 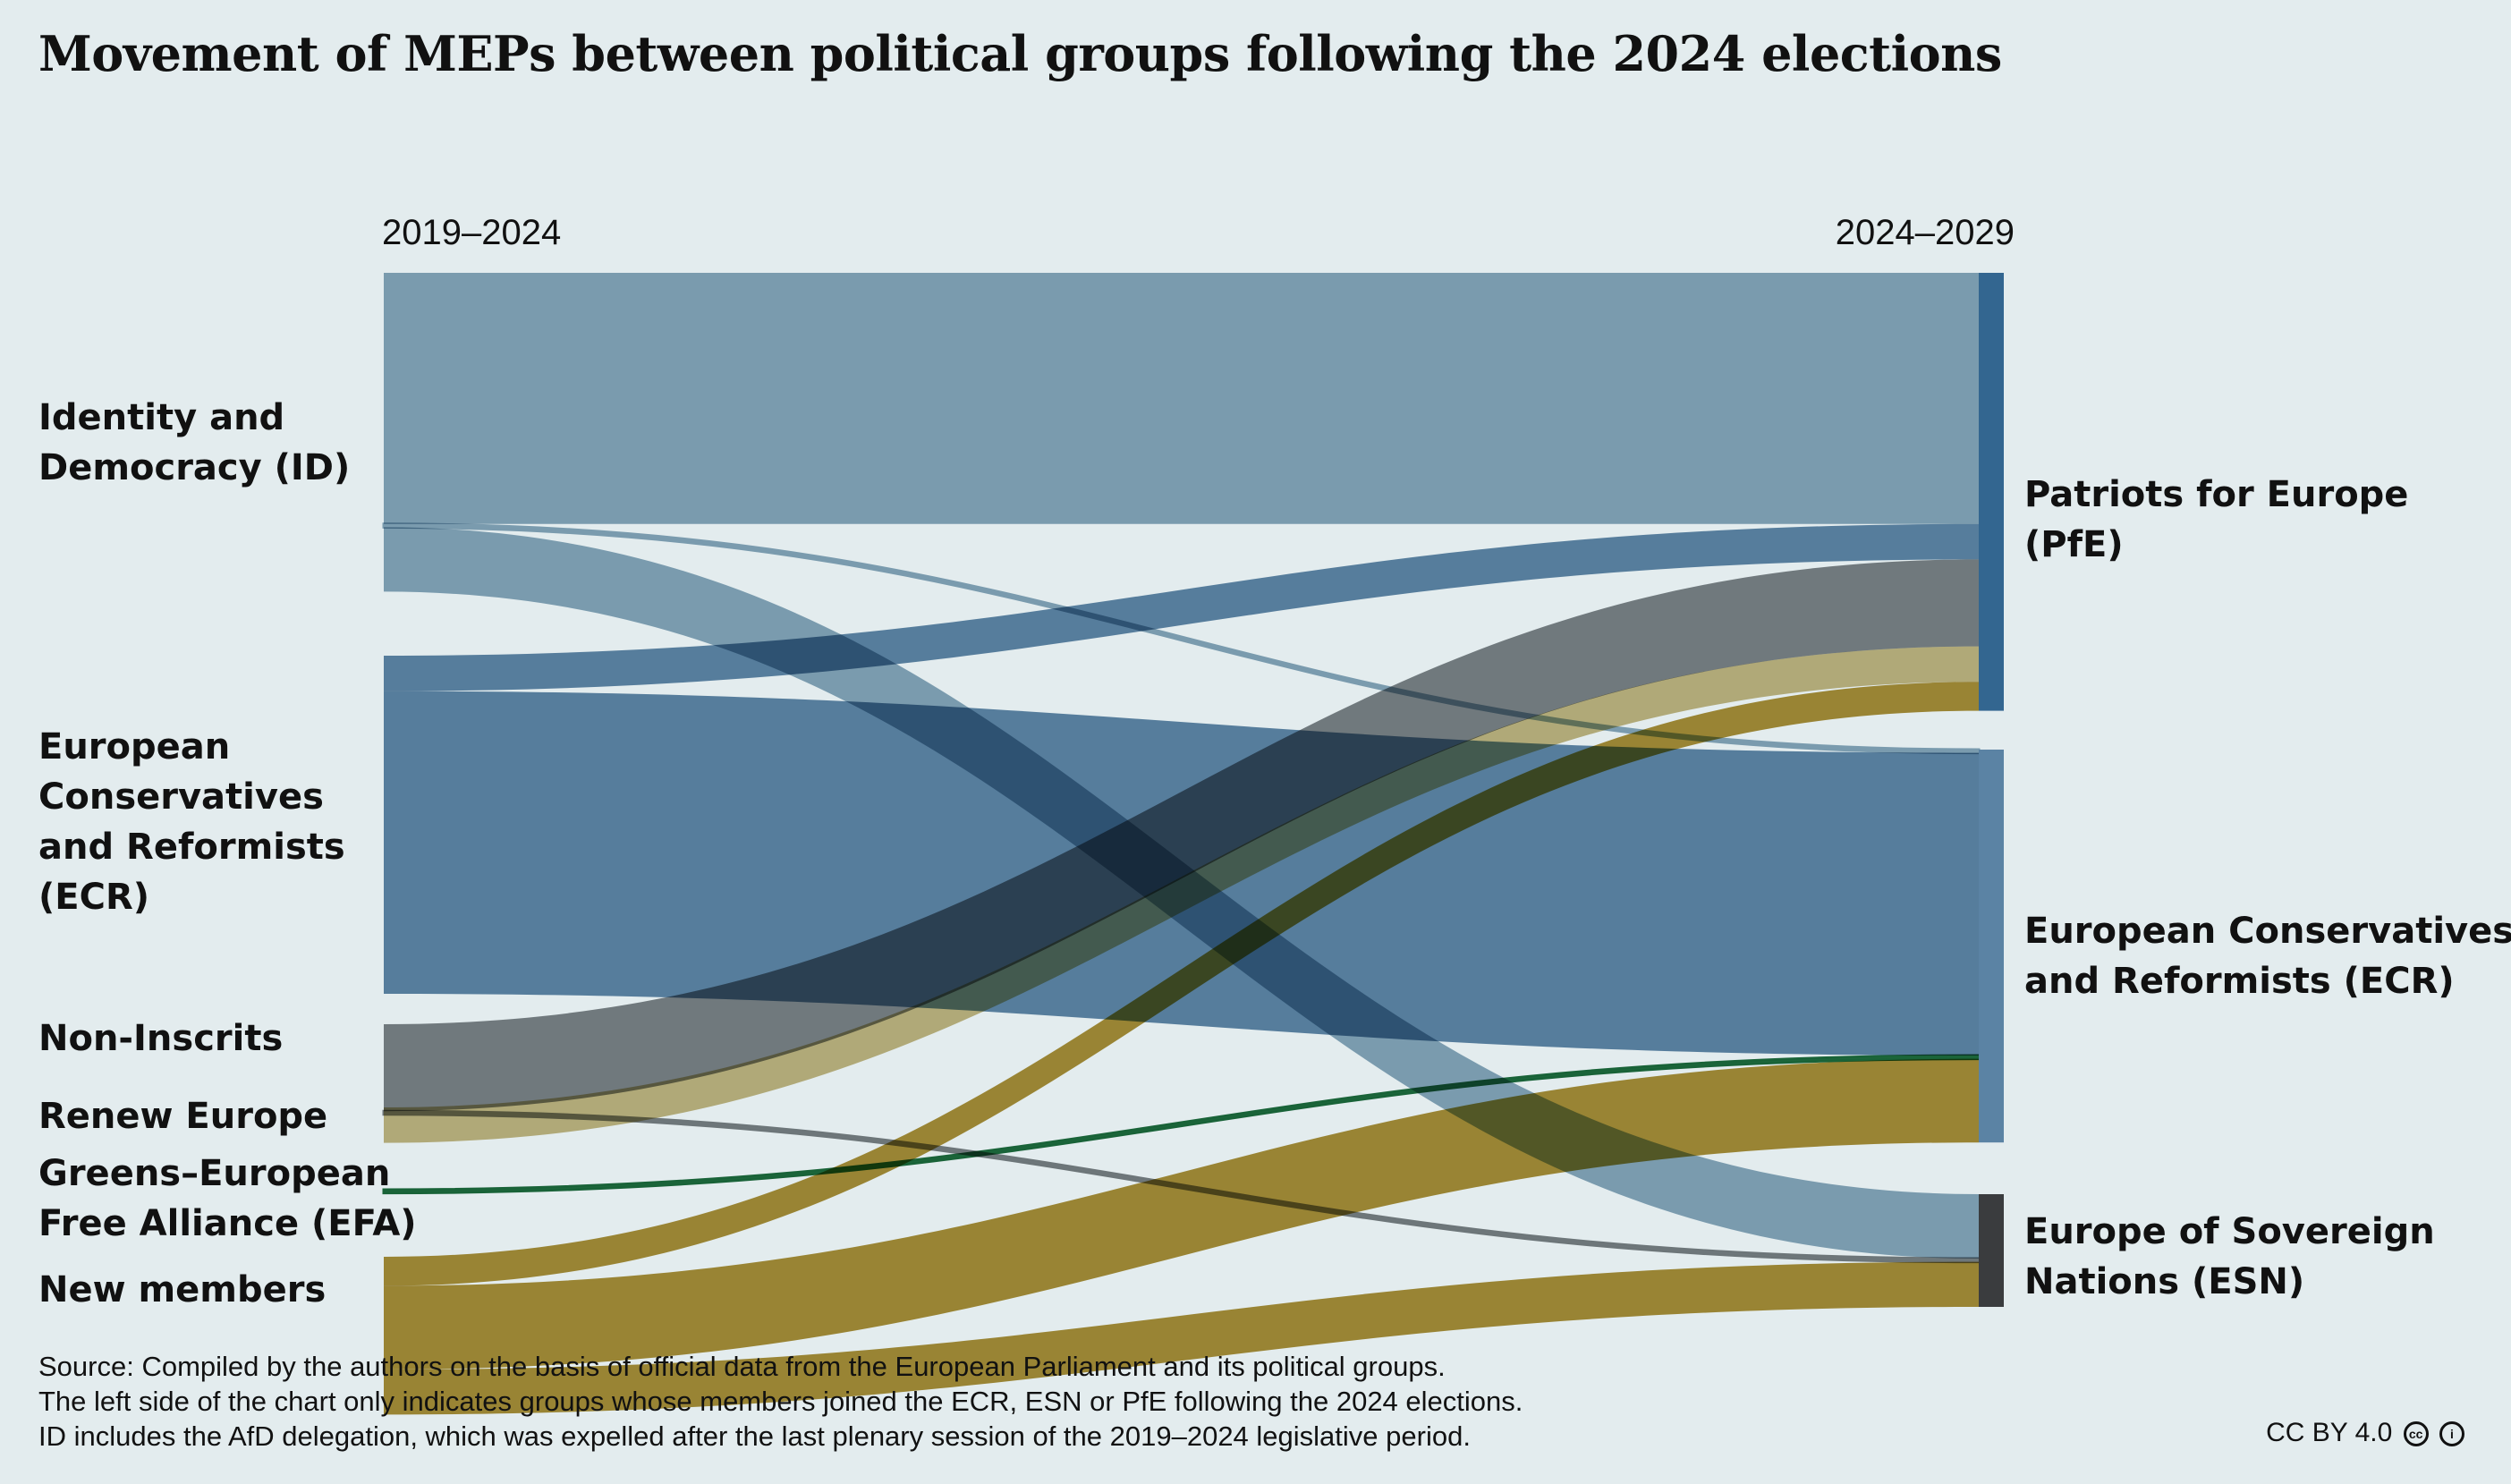 What do you see at coordinates (1181, 607) in the screenshot?
I see `flow-ecr_old-to-pfe` at bounding box center [1181, 607].